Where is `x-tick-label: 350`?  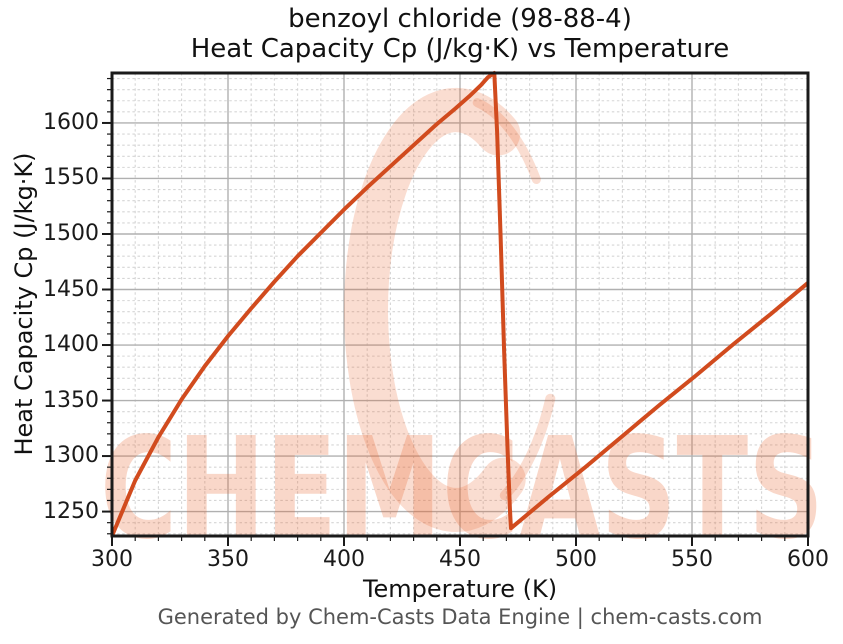 x-tick-label: 350 is located at coordinates (228, 559).